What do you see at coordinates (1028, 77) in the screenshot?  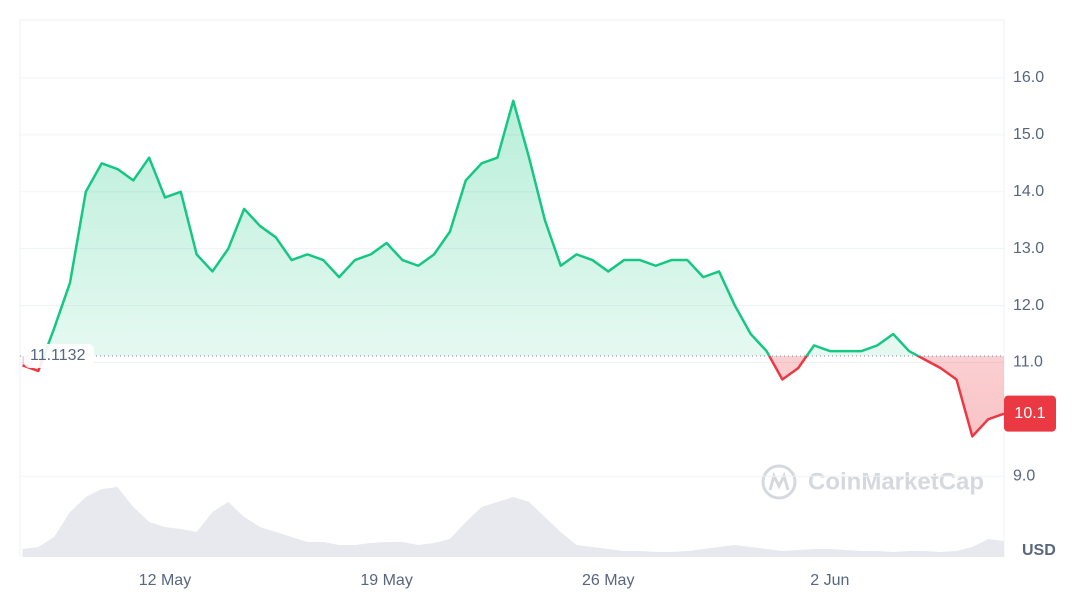 I see `y-tick-label: 16.0` at bounding box center [1028, 77].